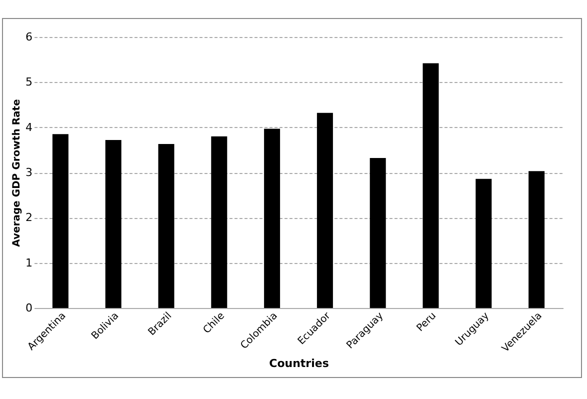 This screenshot has height=399, width=587. I want to click on y-axis-title: Average GDP Growth Rate, so click(17, 172).